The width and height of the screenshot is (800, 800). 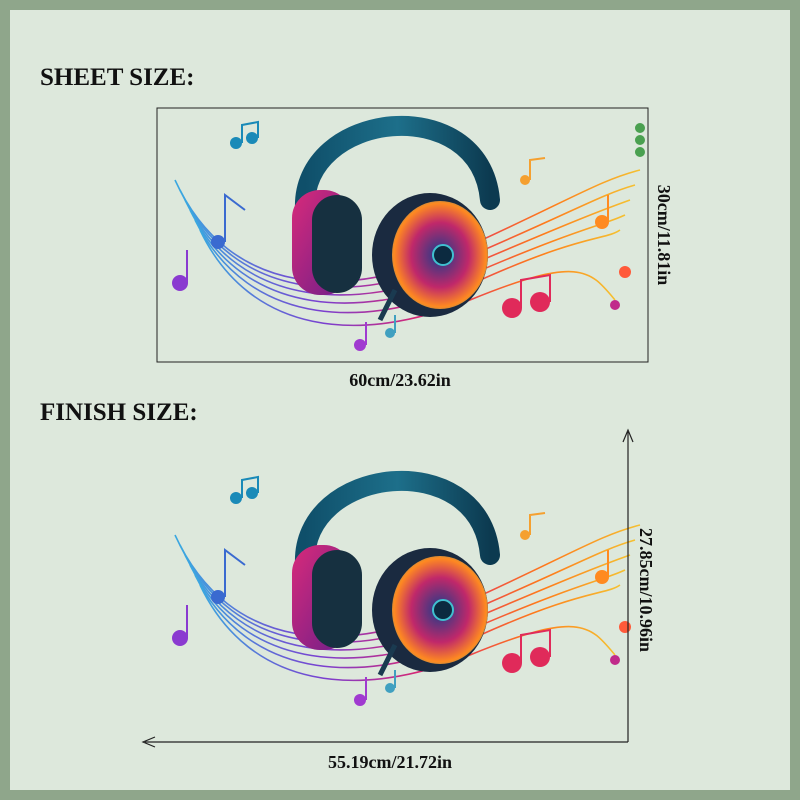 I want to click on finish-title: FINISH SIZE:, so click(x=119, y=412).